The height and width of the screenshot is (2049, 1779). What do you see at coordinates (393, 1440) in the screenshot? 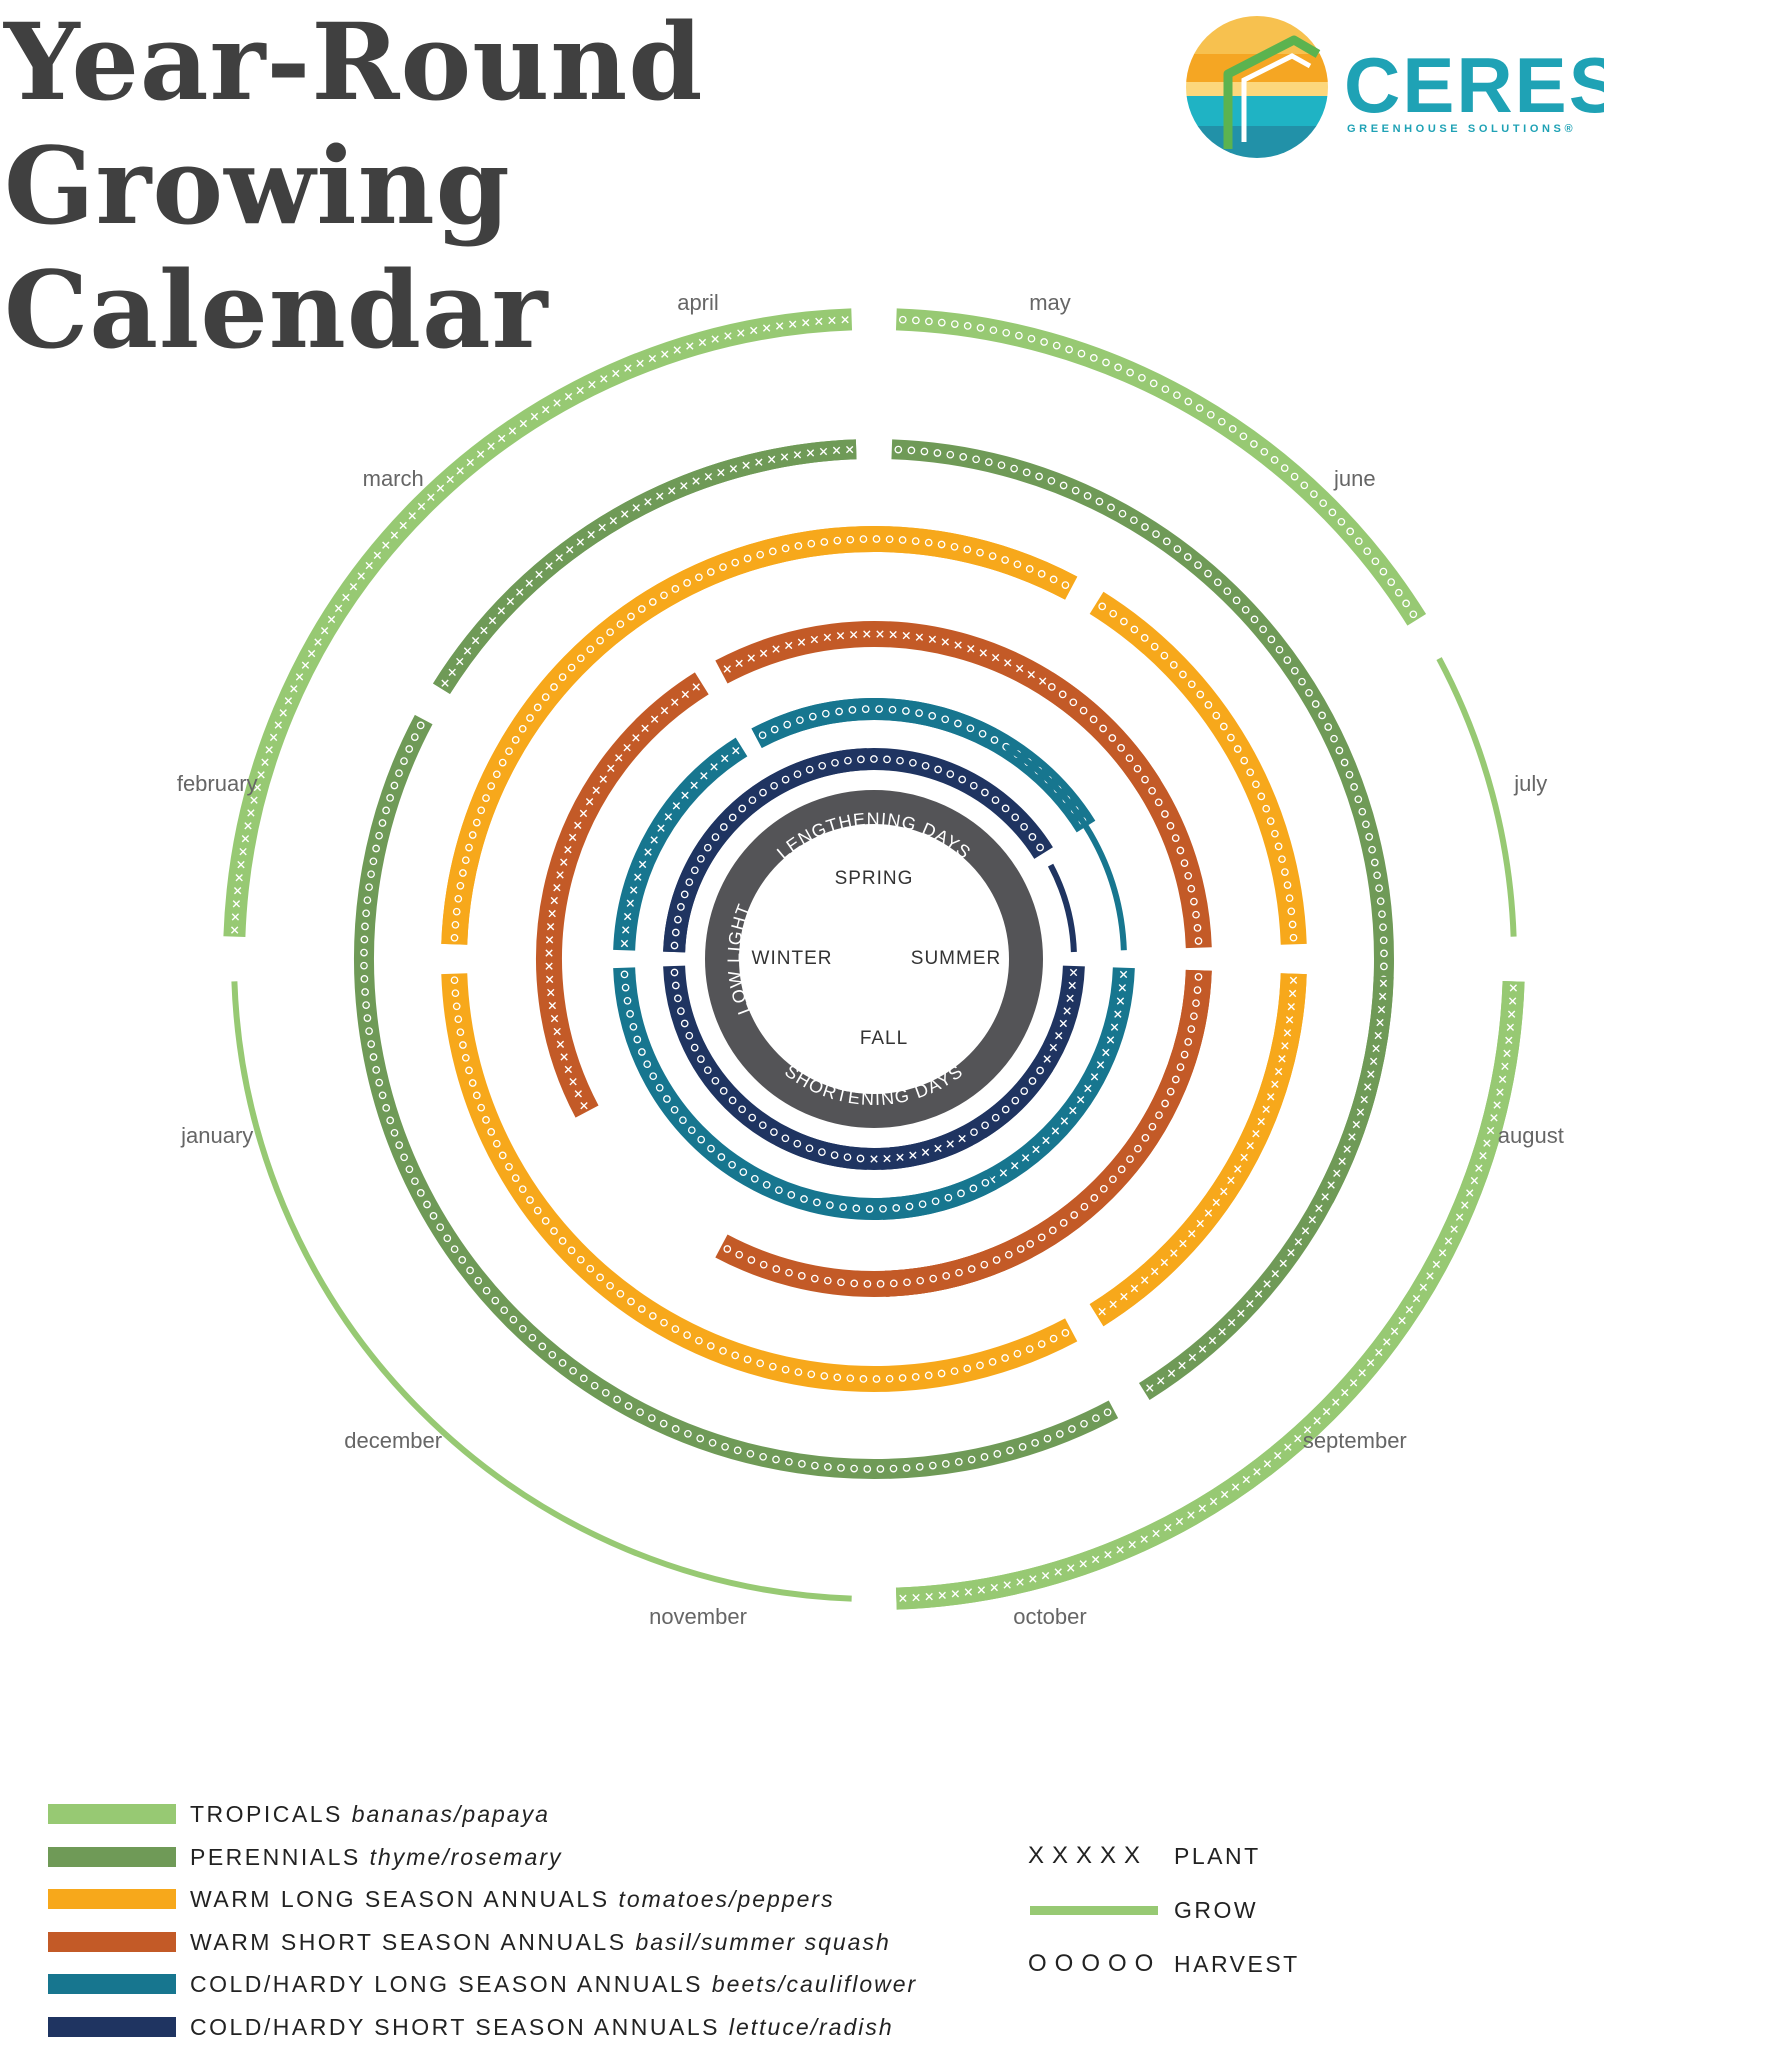
I see `month-label-december: december` at bounding box center [393, 1440].